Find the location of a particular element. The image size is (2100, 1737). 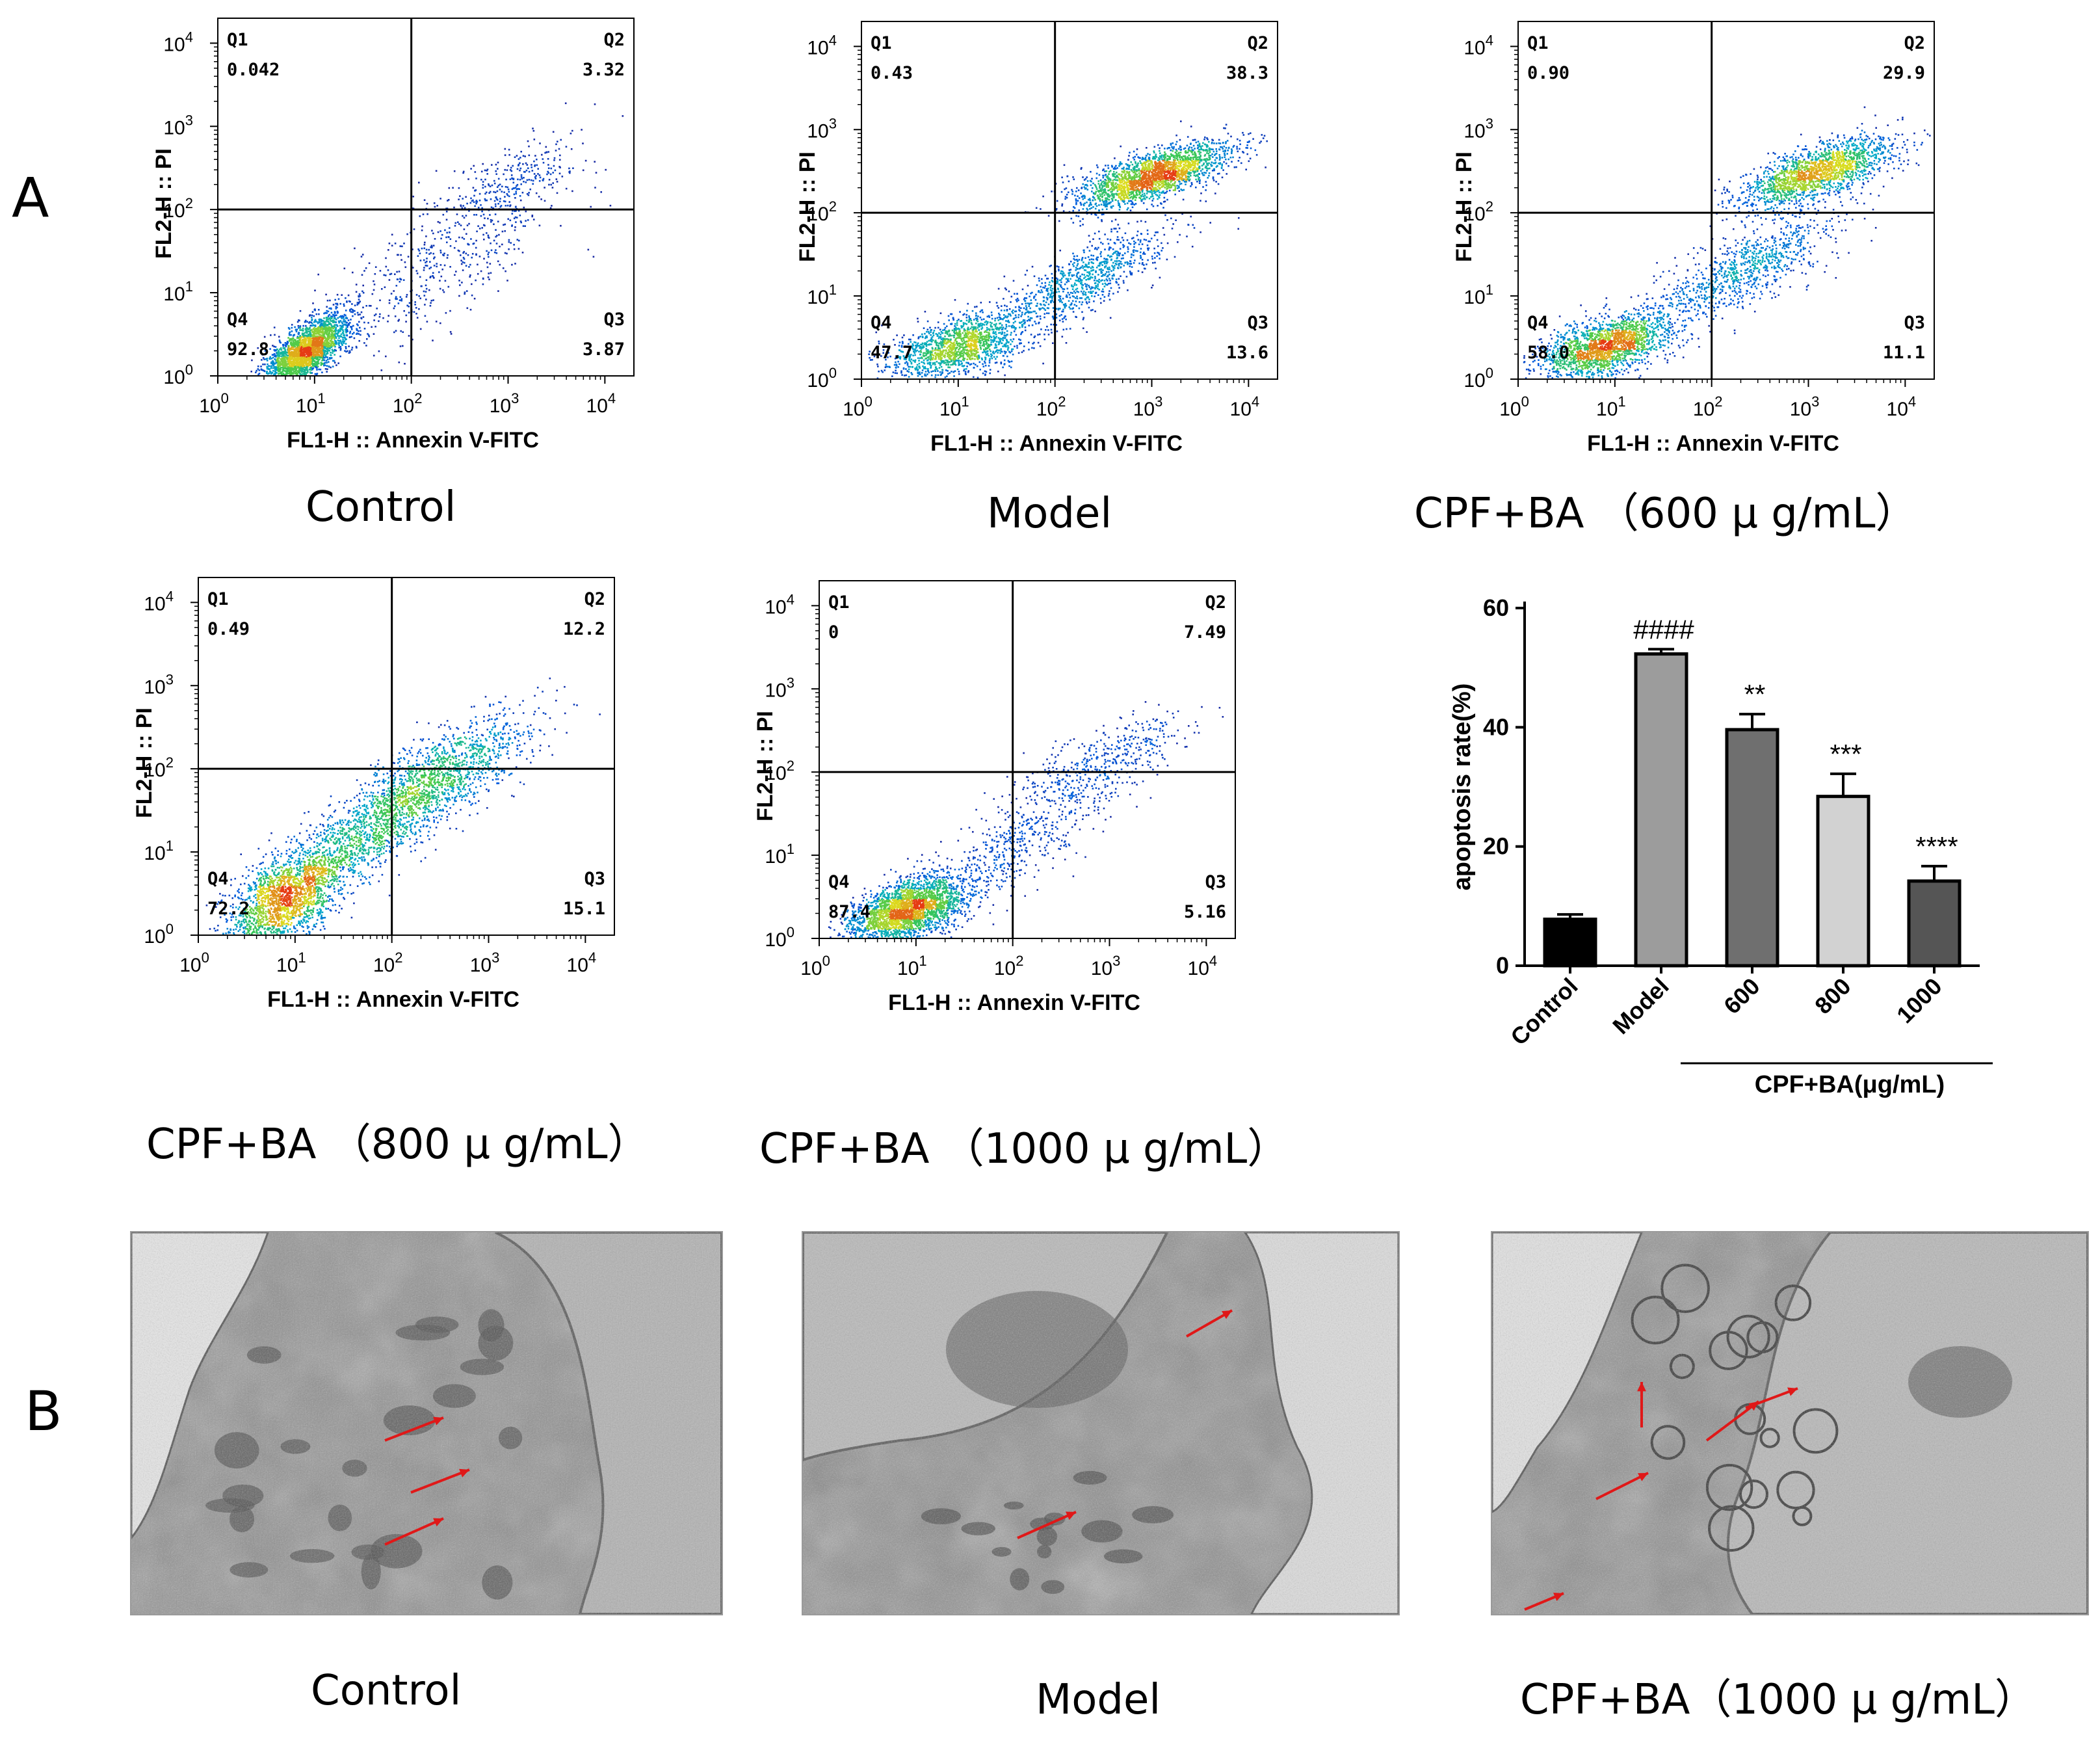

x-category-label: Model is located at coordinates (1640, 1006).